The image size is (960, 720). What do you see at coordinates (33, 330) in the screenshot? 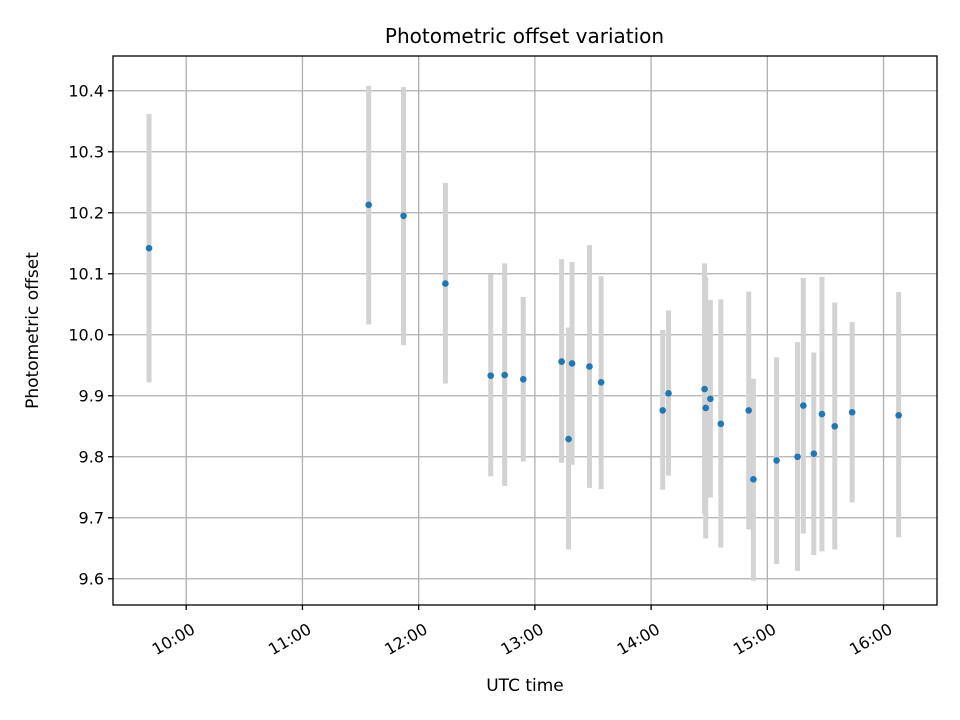
I see `y-axis-label: Photometric offset` at bounding box center [33, 330].